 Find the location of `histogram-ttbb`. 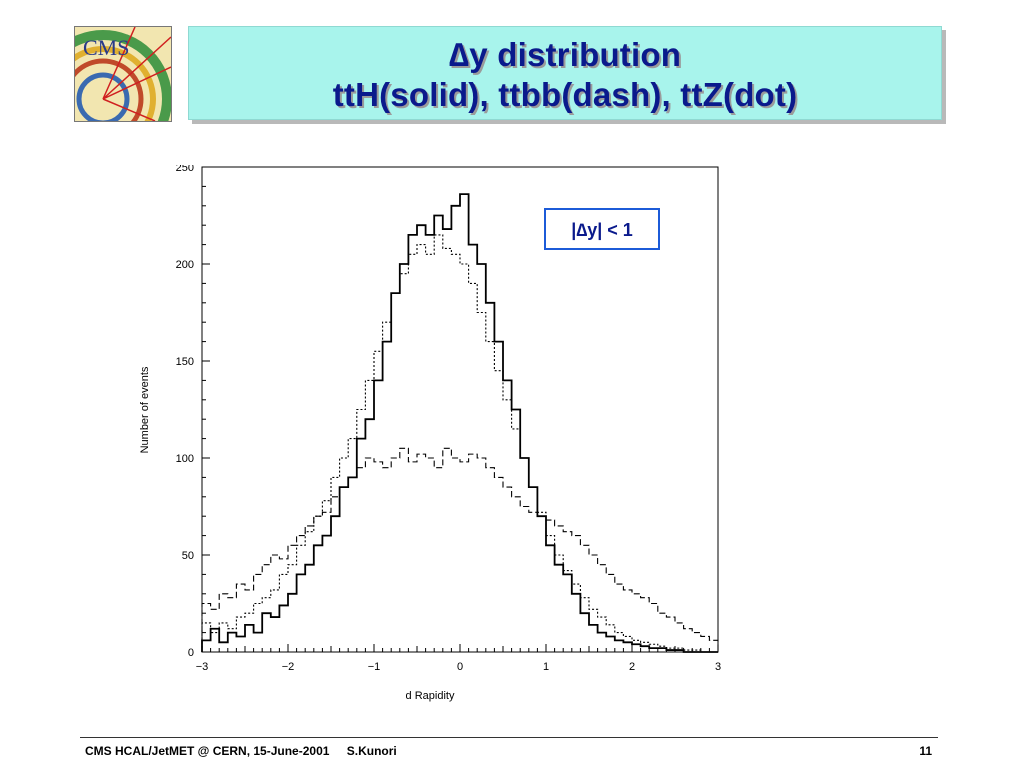

histogram-ttbb is located at coordinates (460, 549).